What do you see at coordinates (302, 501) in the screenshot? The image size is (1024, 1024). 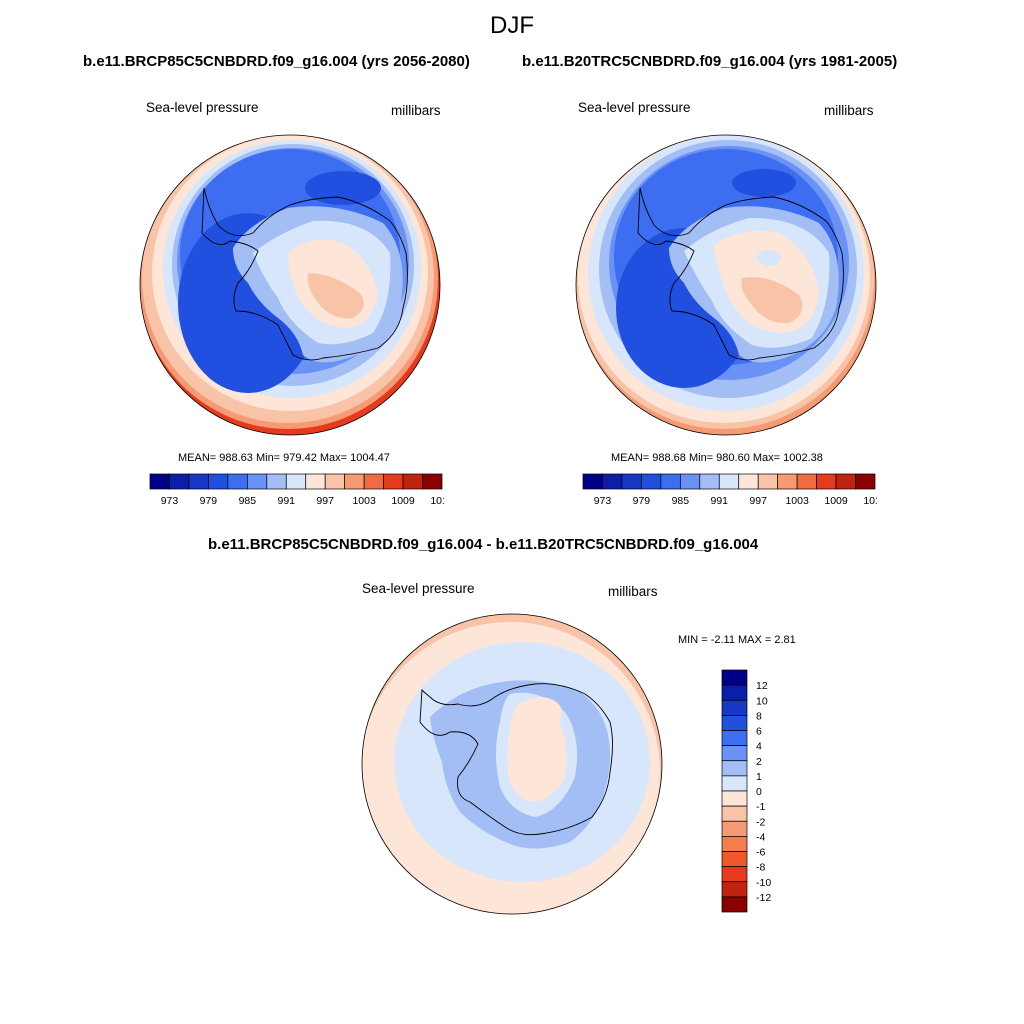 I see `panel1-colorbar-labels: 973 979 985 991 997 1003 1009 1015` at bounding box center [302, 501].